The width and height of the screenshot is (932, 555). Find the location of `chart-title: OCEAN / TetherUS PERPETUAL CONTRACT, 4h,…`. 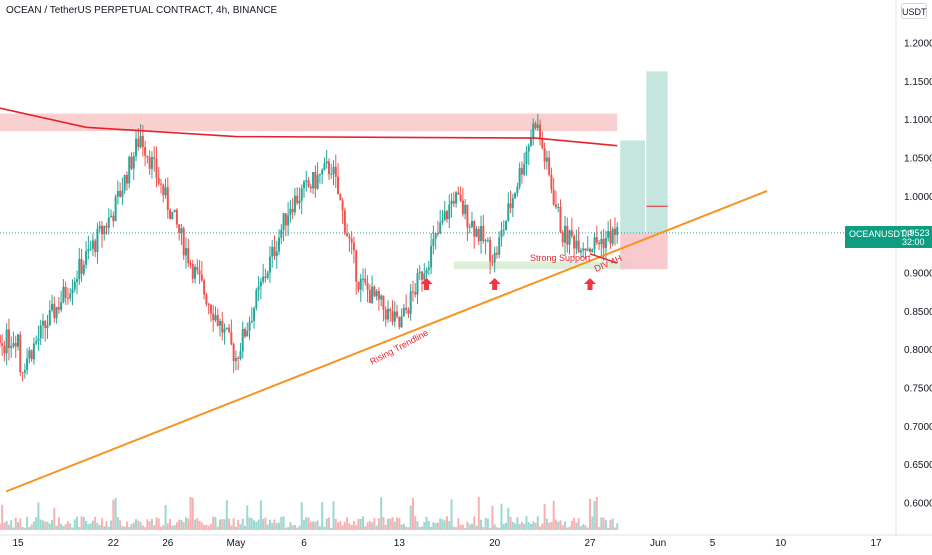

chart-title: OCEAN / TetherUS PERPETUAL CONTRACT, 4h,… is located at coordinates (142, 10).